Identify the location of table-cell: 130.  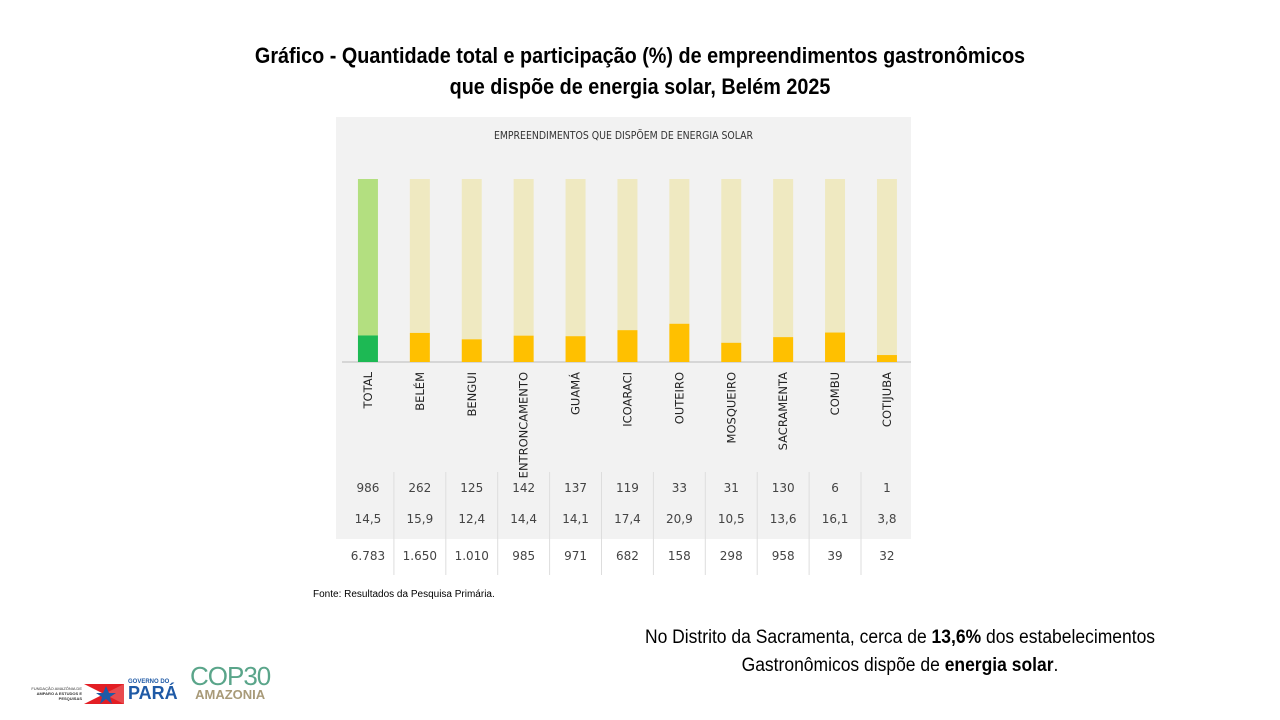
(783, 488).